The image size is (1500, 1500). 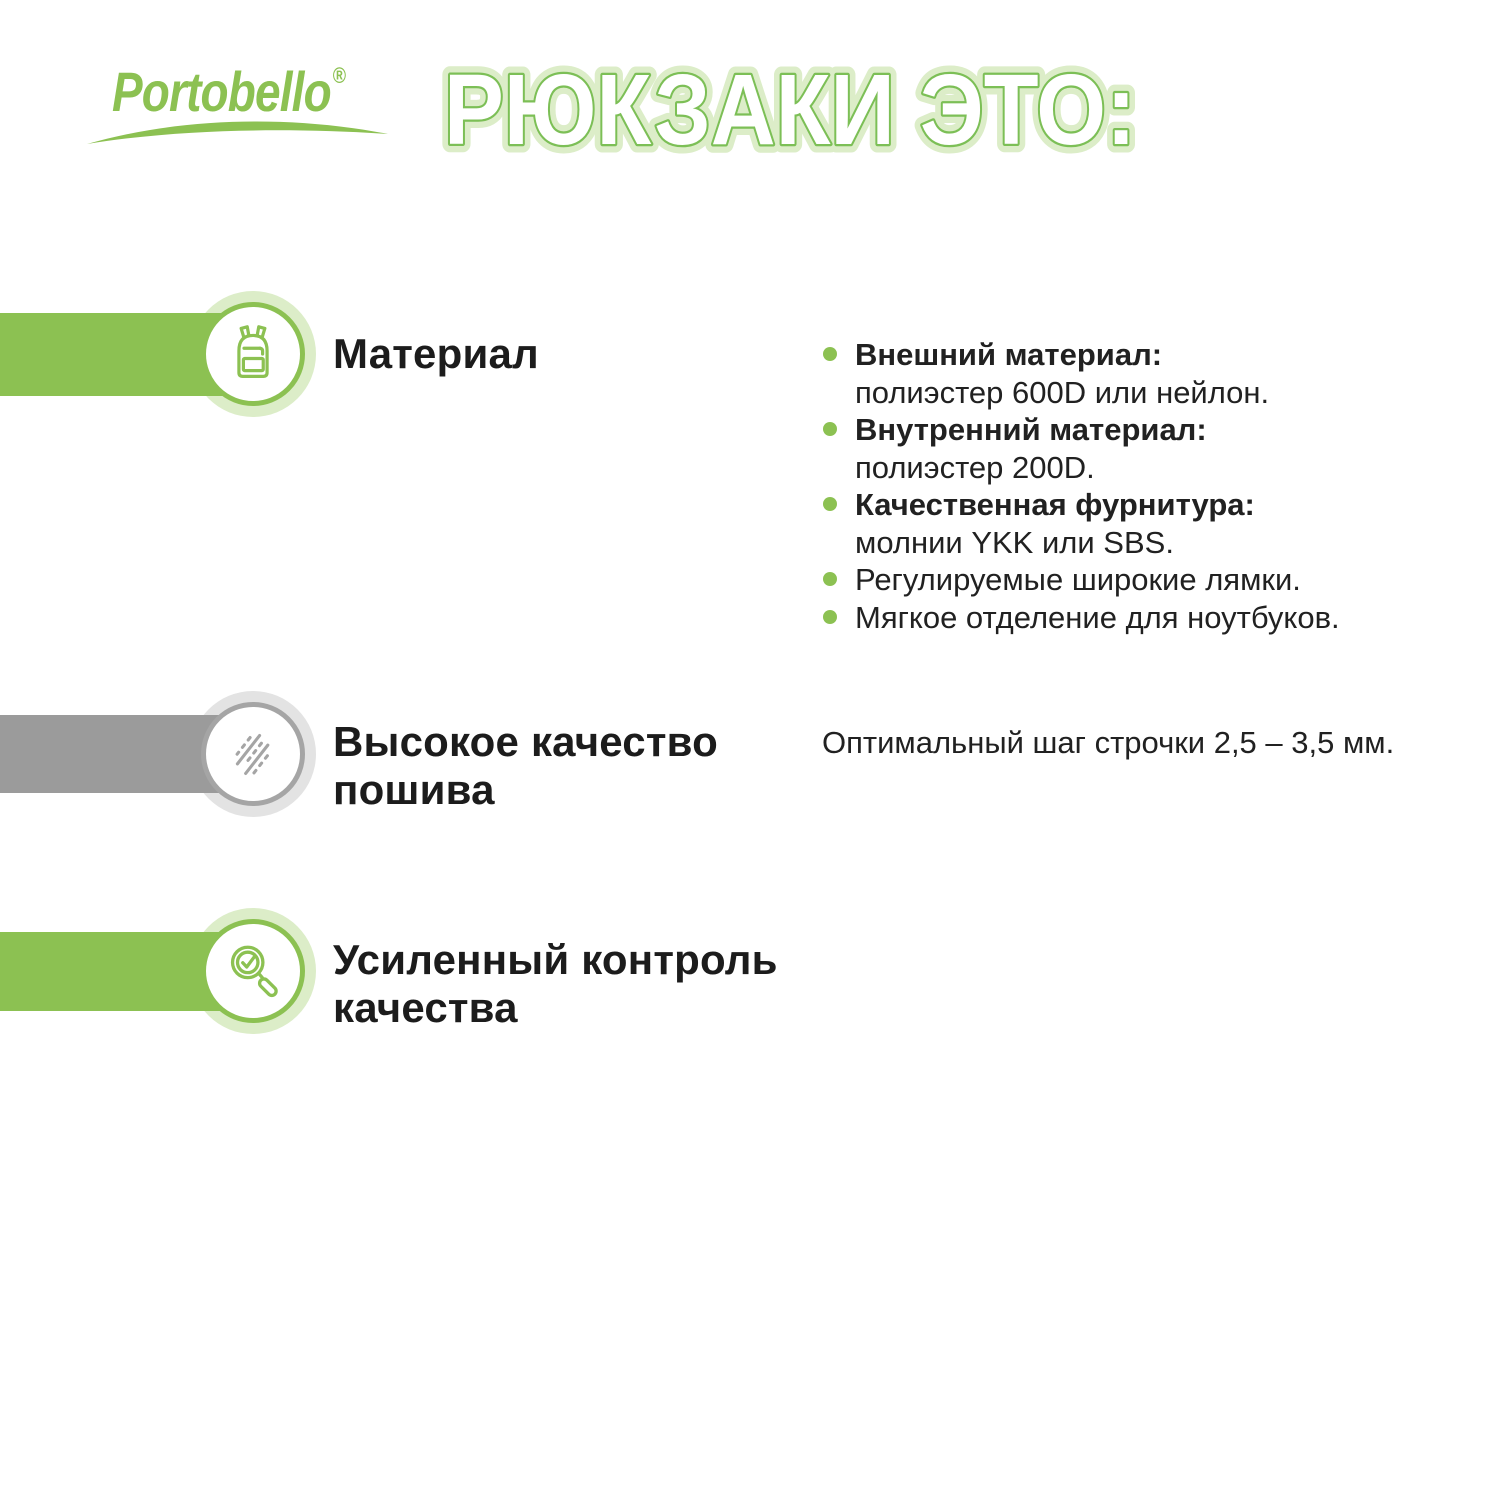 I want to click on page-title-halo: РЮКЗАКИ ЭТО:, so click(x=790, y=110).